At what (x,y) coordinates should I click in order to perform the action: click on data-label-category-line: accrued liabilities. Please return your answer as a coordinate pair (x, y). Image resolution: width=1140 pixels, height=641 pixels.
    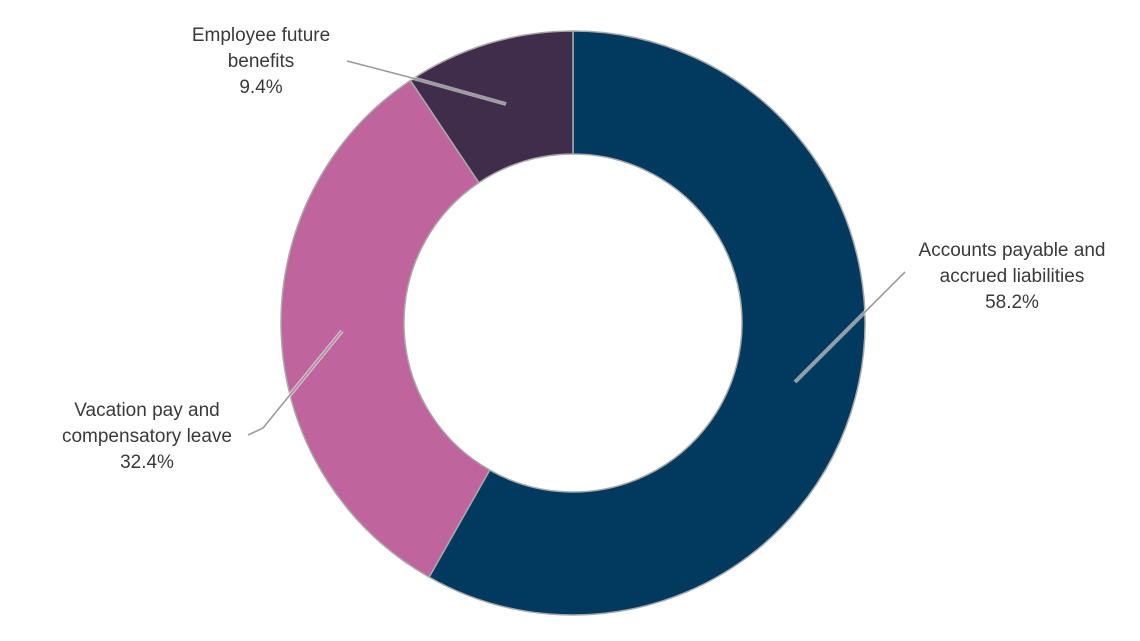
    Looking at the image, I should click on (1012, 276).